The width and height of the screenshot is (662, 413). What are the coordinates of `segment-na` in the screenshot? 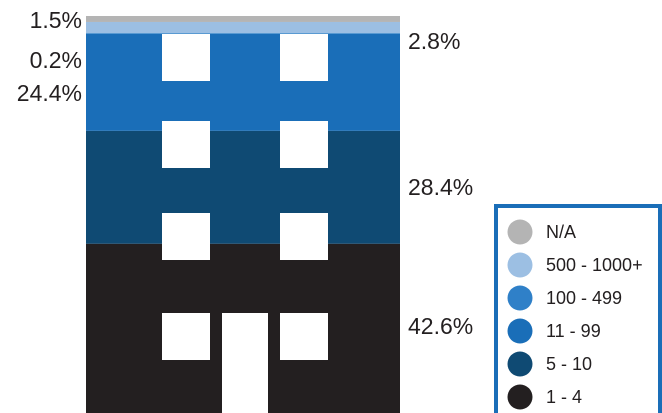 It's located at (243, 19).